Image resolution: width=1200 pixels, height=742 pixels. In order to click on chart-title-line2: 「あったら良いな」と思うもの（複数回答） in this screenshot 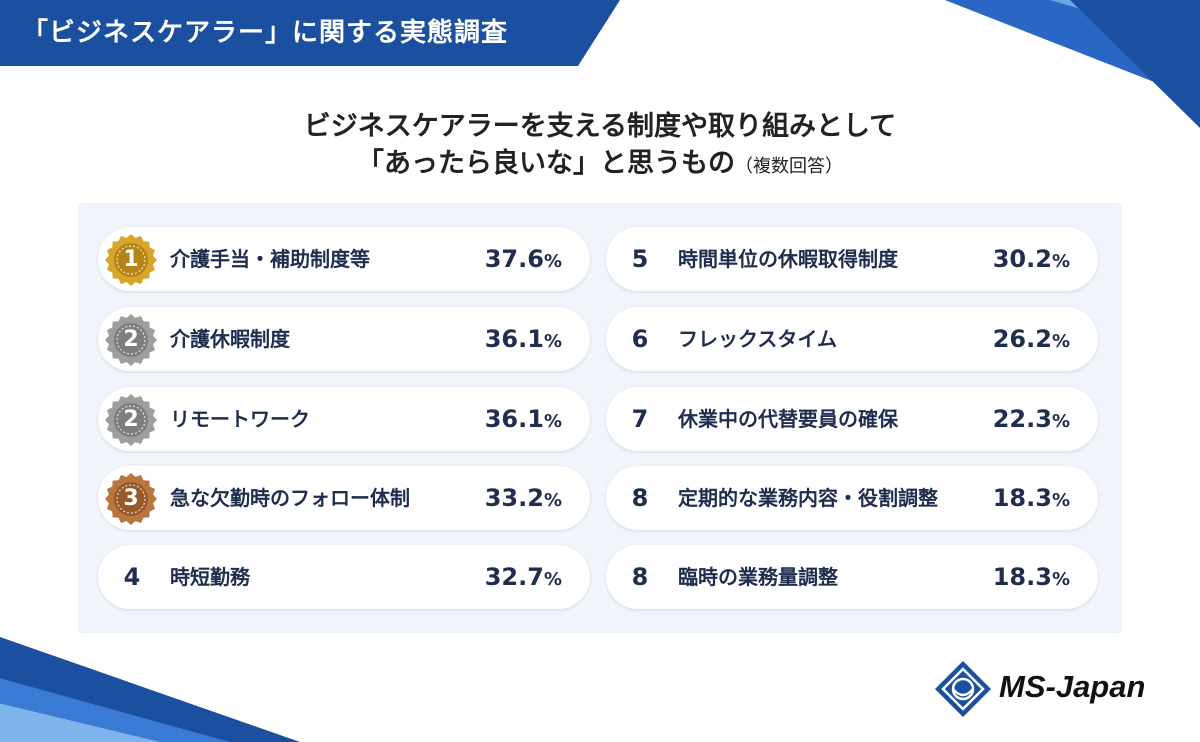, I will do `click(600, 165)`.